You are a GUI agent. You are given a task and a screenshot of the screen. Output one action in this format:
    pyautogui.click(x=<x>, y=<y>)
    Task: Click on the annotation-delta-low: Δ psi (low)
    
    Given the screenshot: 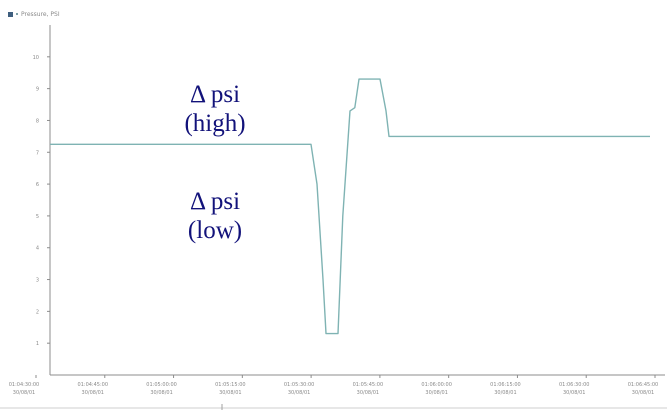 What is the action you would take?
    pyautogui.click(x=215, y=216)
    